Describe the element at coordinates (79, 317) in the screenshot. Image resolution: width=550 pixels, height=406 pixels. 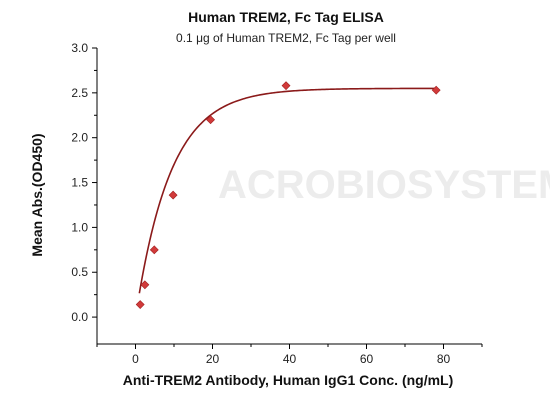
I see `y-tick-label: 0.0` at that location.